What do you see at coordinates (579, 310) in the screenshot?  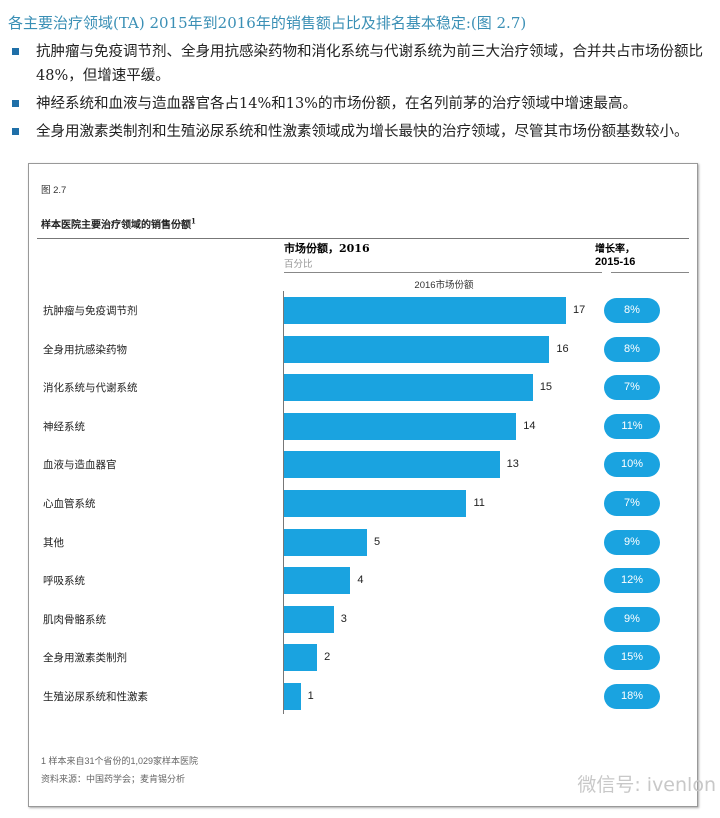 I see `bar-value-label: 17` at bounding box center [579, 310].